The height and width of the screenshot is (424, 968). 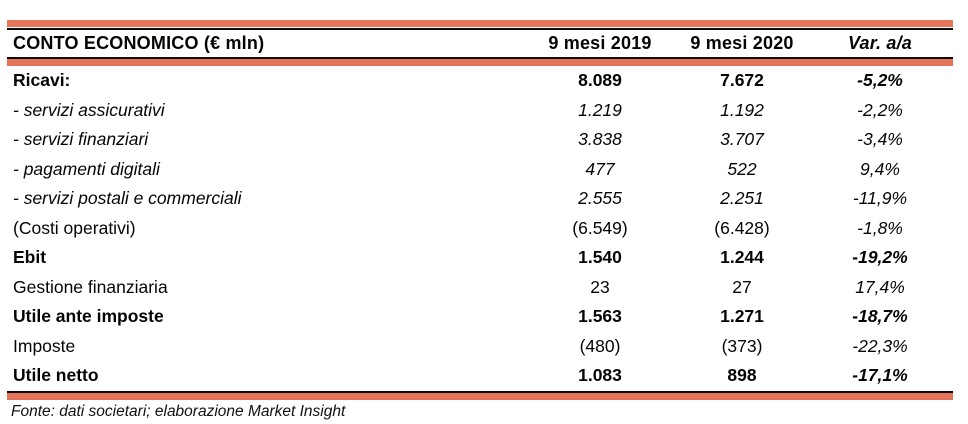 I want to click on value-2020: 1.244, so click(x=742, y=257).